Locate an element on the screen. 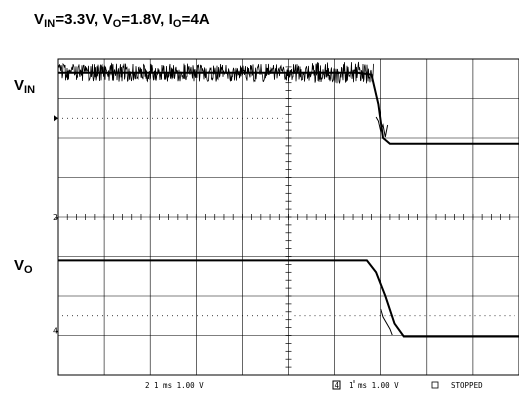 The height and width of the screenshot is (396, 519). ch4-indicator-box is located at coordinates (336, 385).